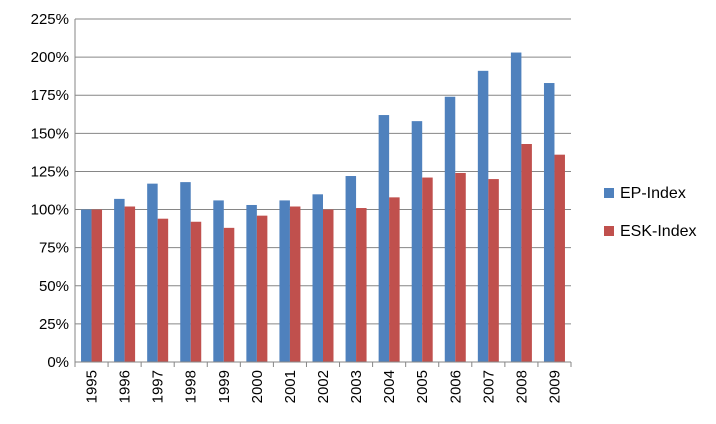  I want to click on bar-esk-index-1995, so click(97, 285).